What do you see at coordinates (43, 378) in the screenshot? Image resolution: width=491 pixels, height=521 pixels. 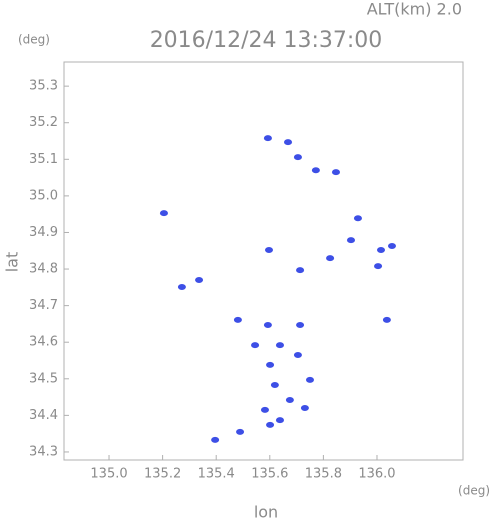 I see `y-tick-label: 34.5` at bounding box center [43, 378].